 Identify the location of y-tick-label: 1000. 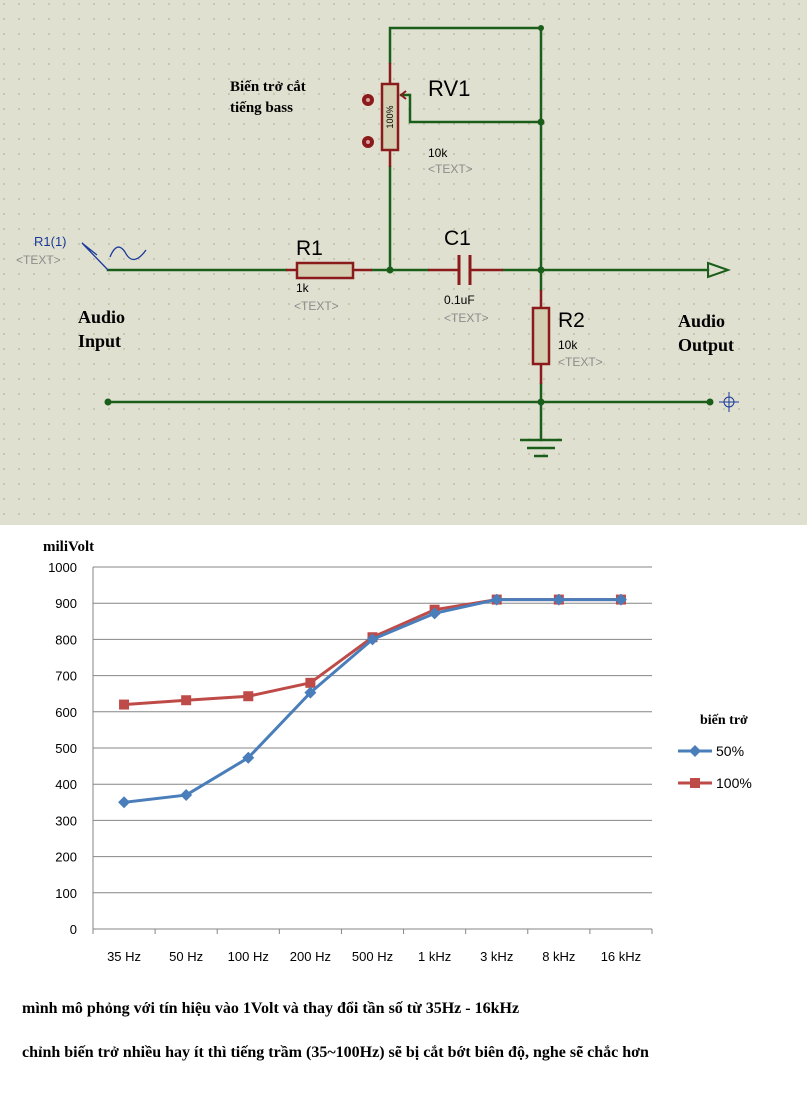
(62, 567).